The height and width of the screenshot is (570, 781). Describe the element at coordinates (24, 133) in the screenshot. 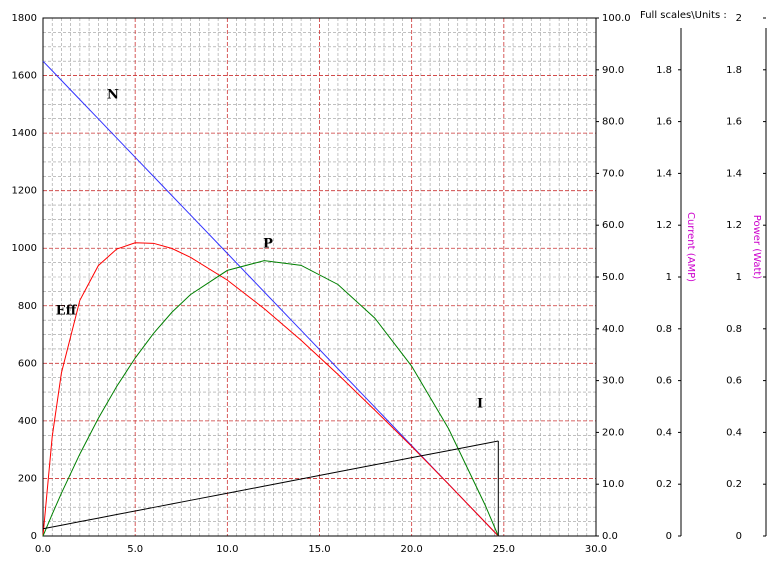

I see `y-tick-label: 1400` at that location.